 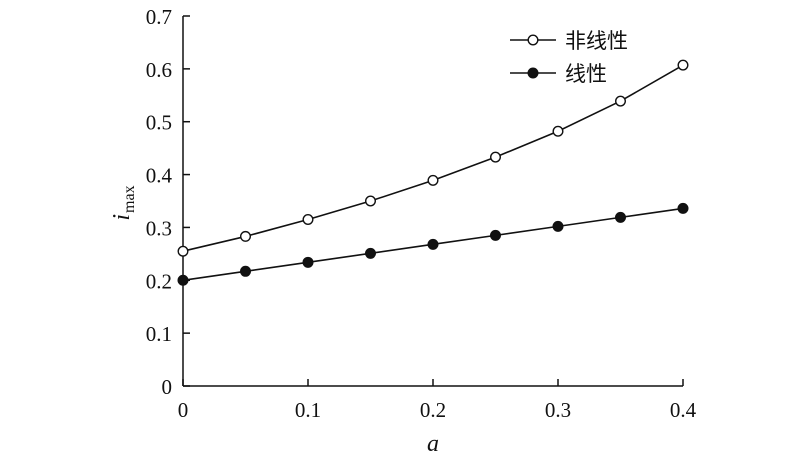 What do you see at coordinates (159, 176) in the screenshot?
I see `y-tick-label: 0.4` at bounding box center [159, 176].